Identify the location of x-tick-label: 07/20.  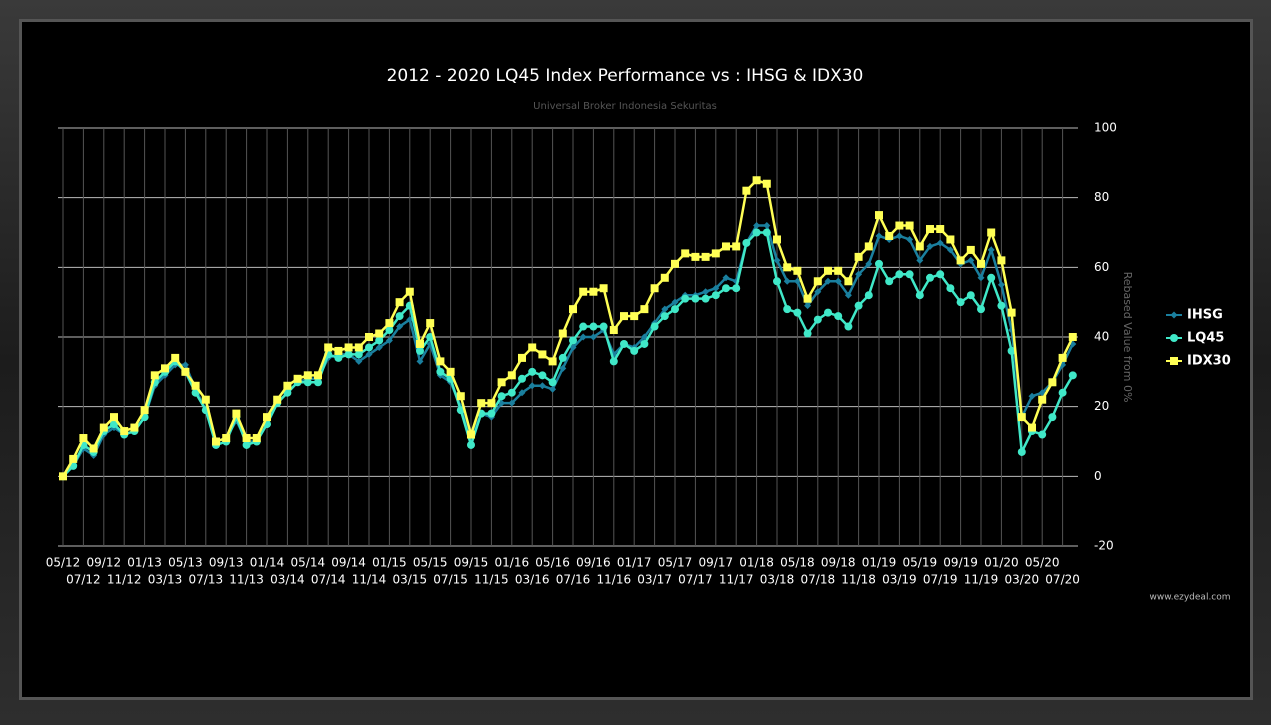
(1062, 580).